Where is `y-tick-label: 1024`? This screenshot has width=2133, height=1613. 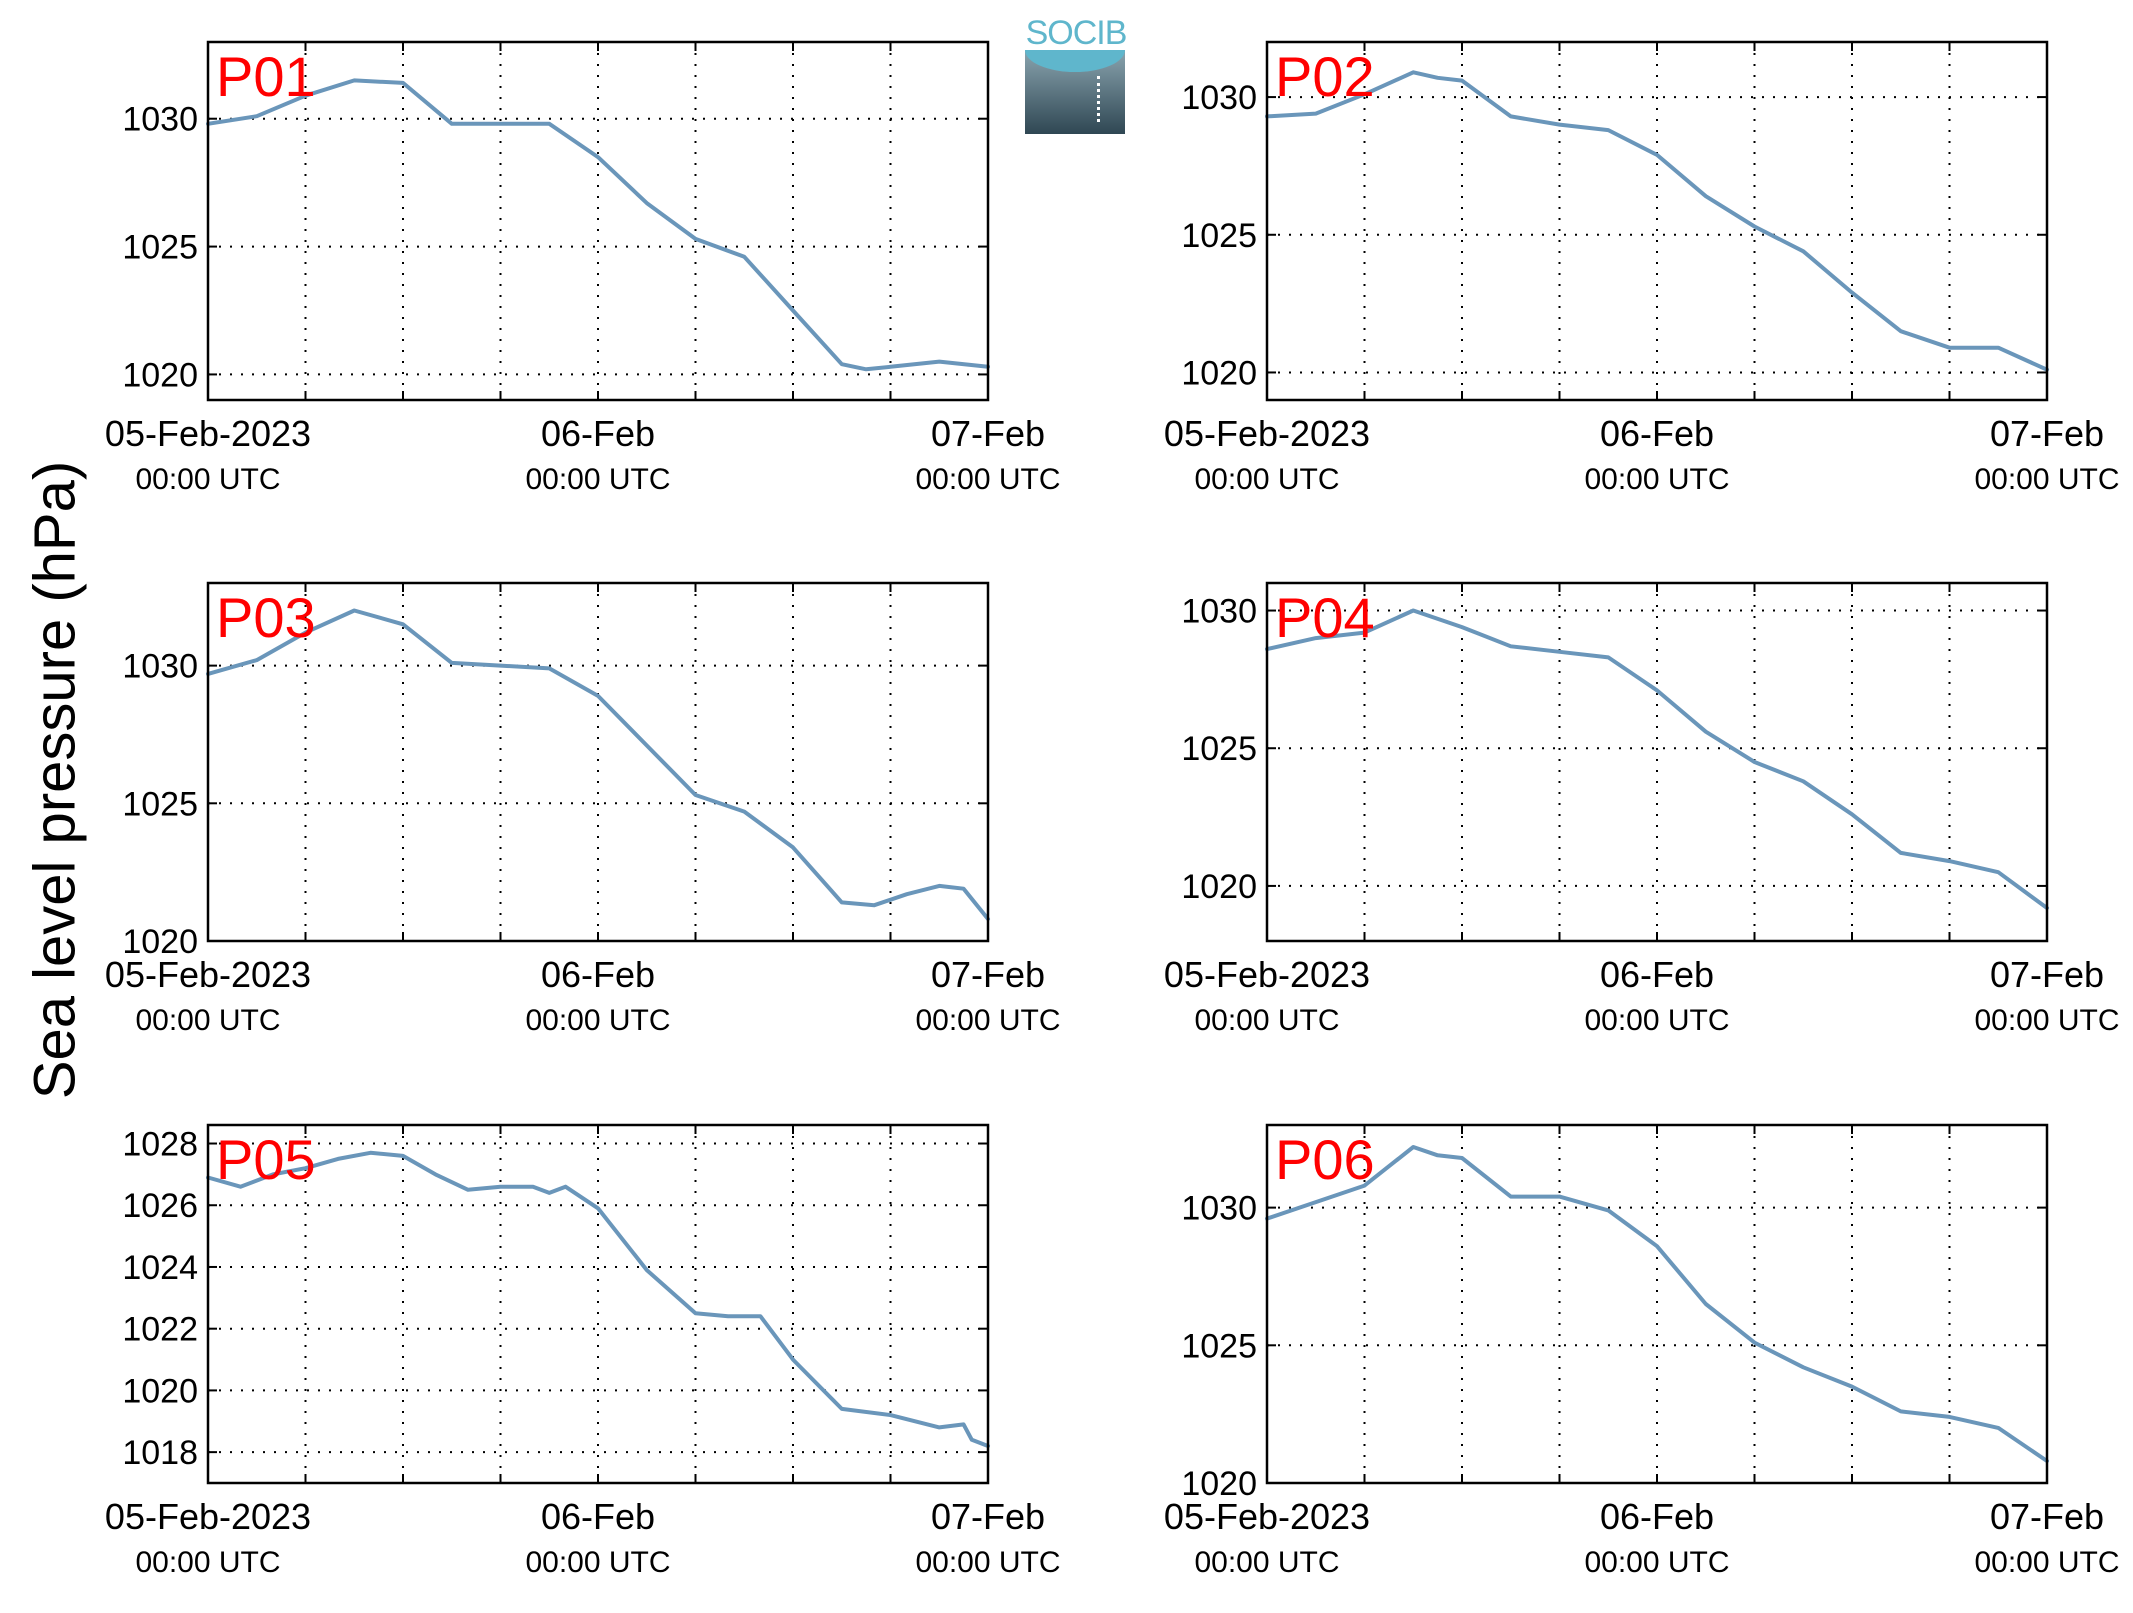 y-tick-label: 1024 is located at coordinates (160, 1268).